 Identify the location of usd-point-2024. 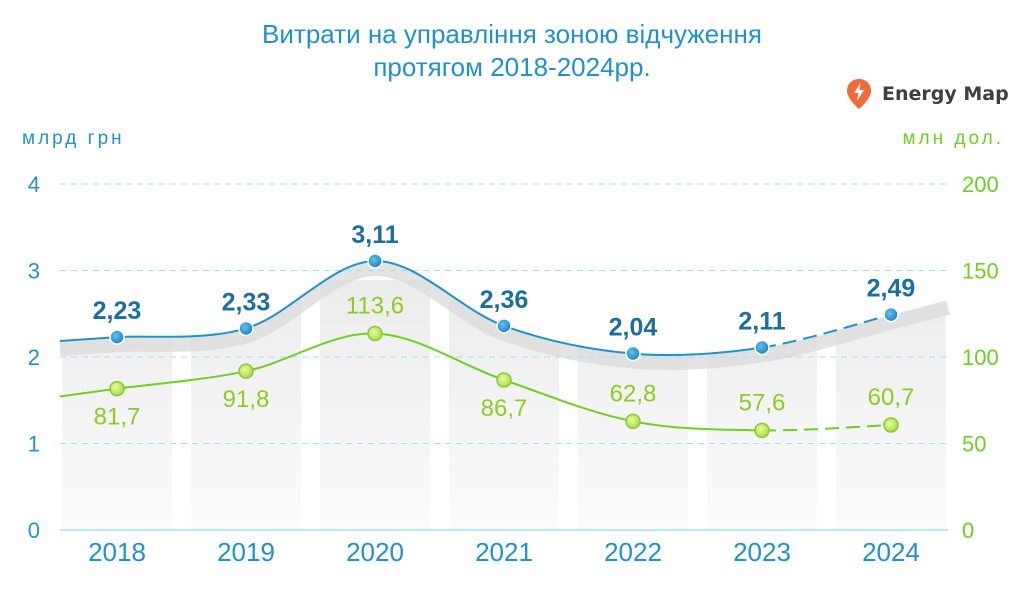
(891, 425).